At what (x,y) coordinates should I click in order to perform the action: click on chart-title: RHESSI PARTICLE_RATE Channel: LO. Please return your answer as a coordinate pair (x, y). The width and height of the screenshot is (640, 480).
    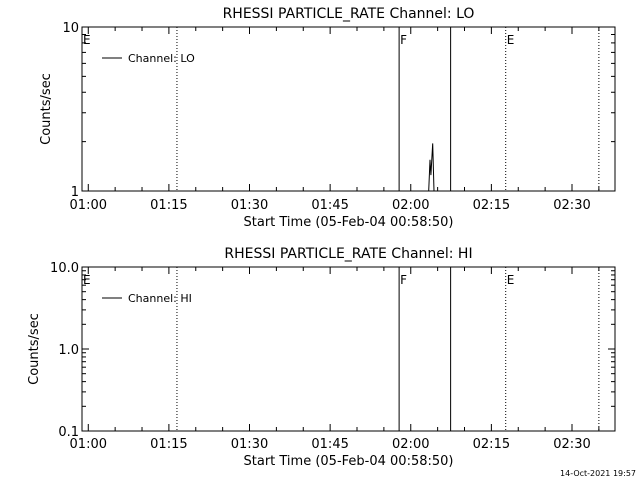
    Looking at the image, I should click on (349, 14).